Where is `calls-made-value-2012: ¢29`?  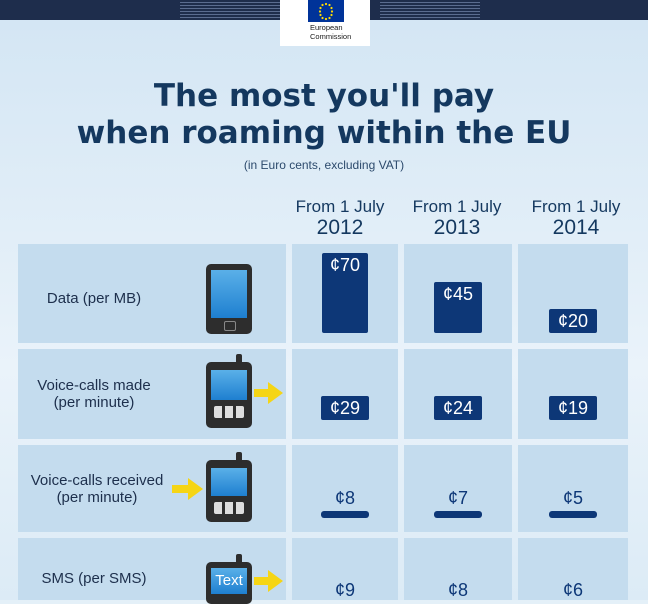
calls-made-value-2012: ¢29 is located at coordinates (345, 408).